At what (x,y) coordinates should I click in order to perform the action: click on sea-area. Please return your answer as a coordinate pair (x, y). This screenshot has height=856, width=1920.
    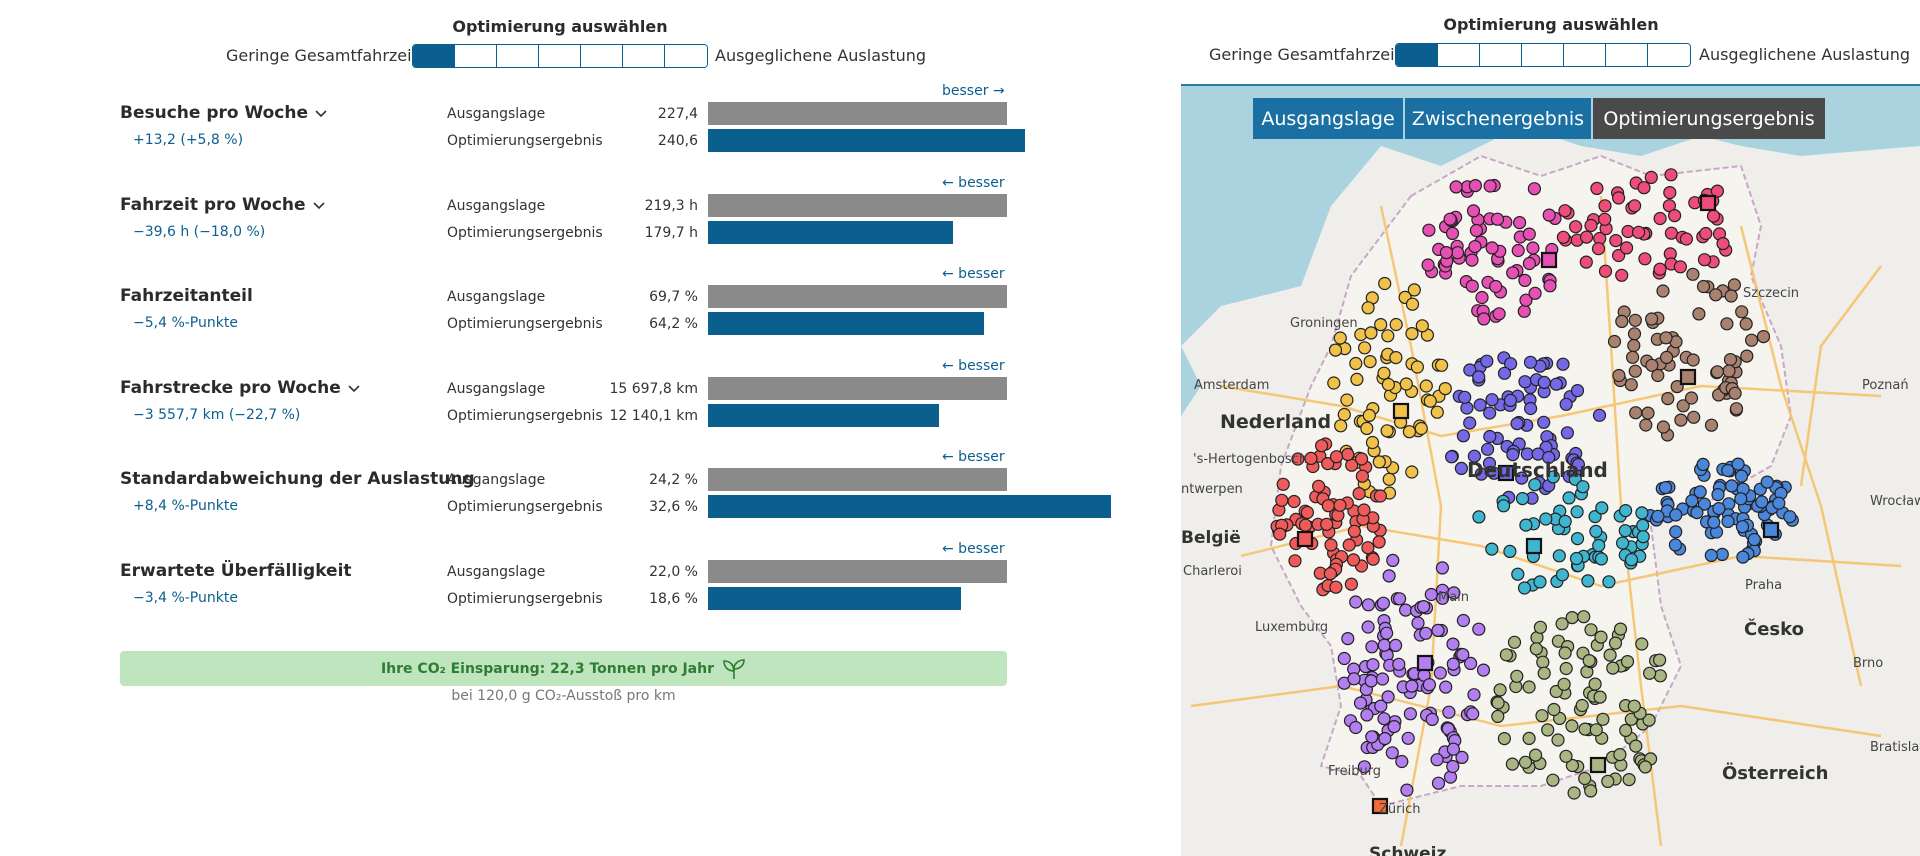
    Looking at the image, I should click on (1550, 216).